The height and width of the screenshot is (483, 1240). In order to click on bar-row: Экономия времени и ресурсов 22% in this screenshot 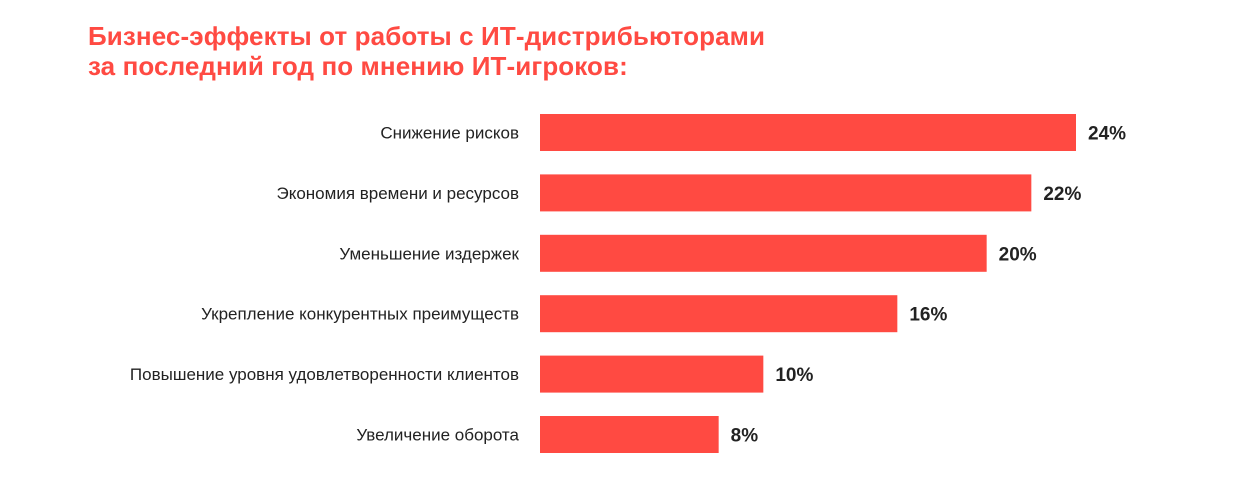, I will do `click(678, 193)`.